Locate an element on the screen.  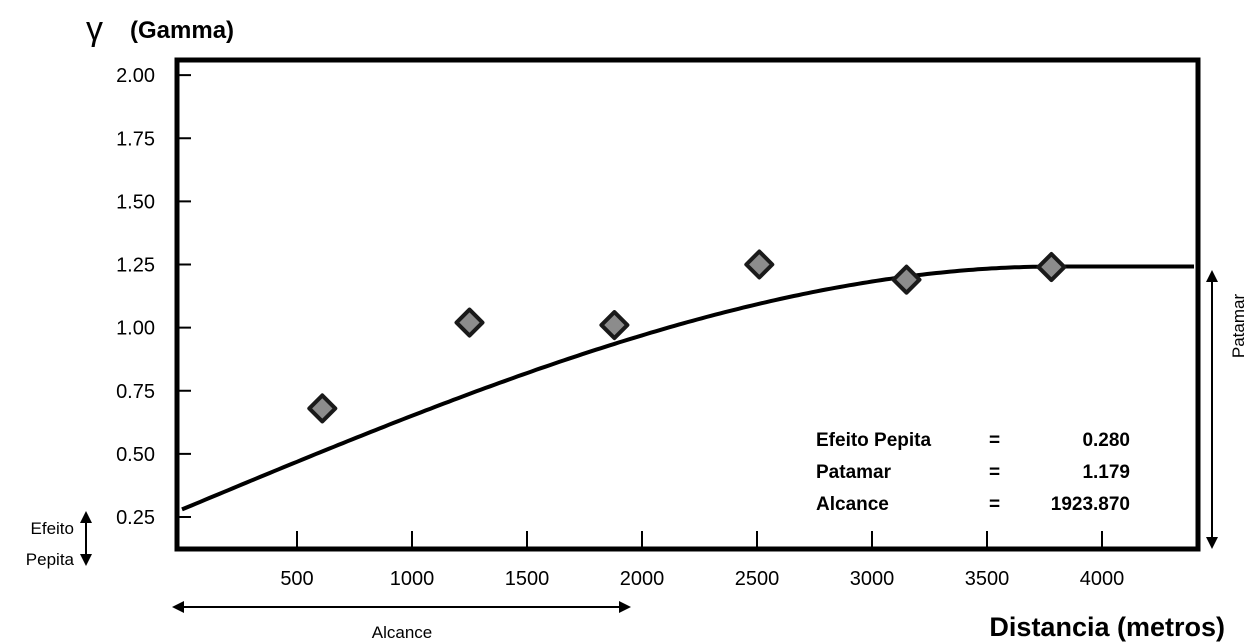
range-annotation: Alcance is located at coordinates (401, 621).